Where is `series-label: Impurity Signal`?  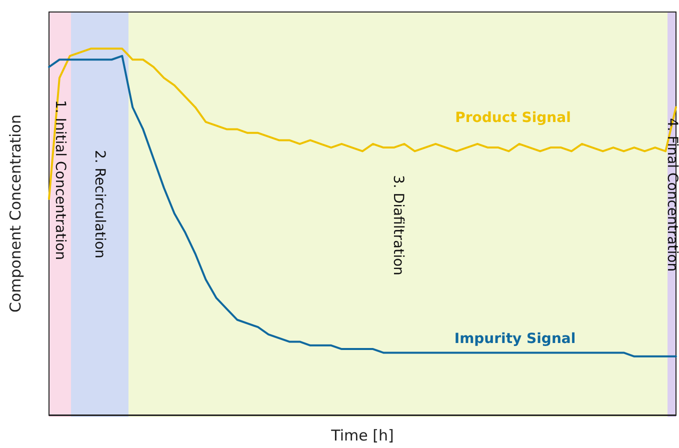 series-label: Impurity Signal is located at coordinates (515, 339).